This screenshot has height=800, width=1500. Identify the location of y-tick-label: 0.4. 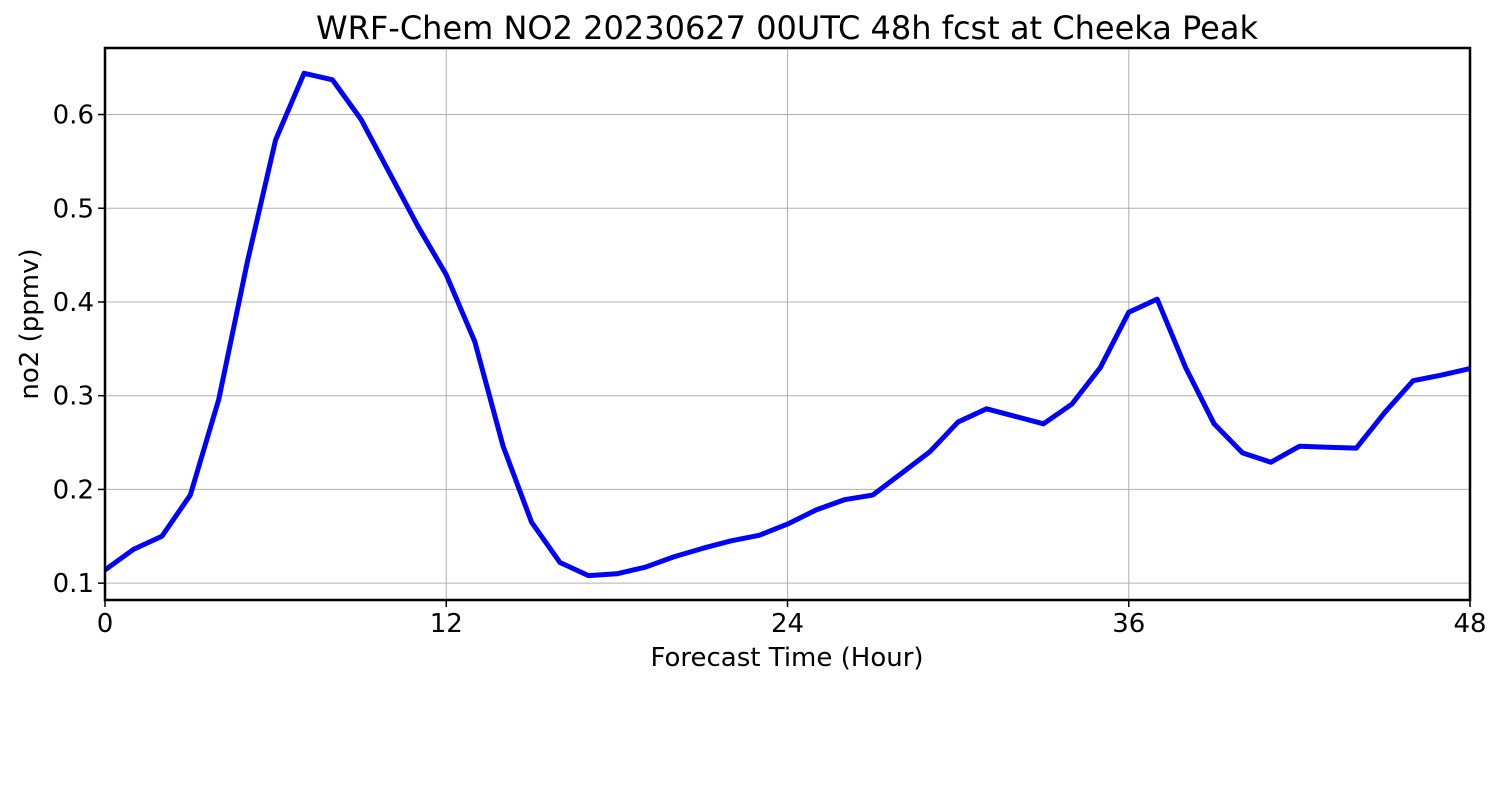
(73, 303).